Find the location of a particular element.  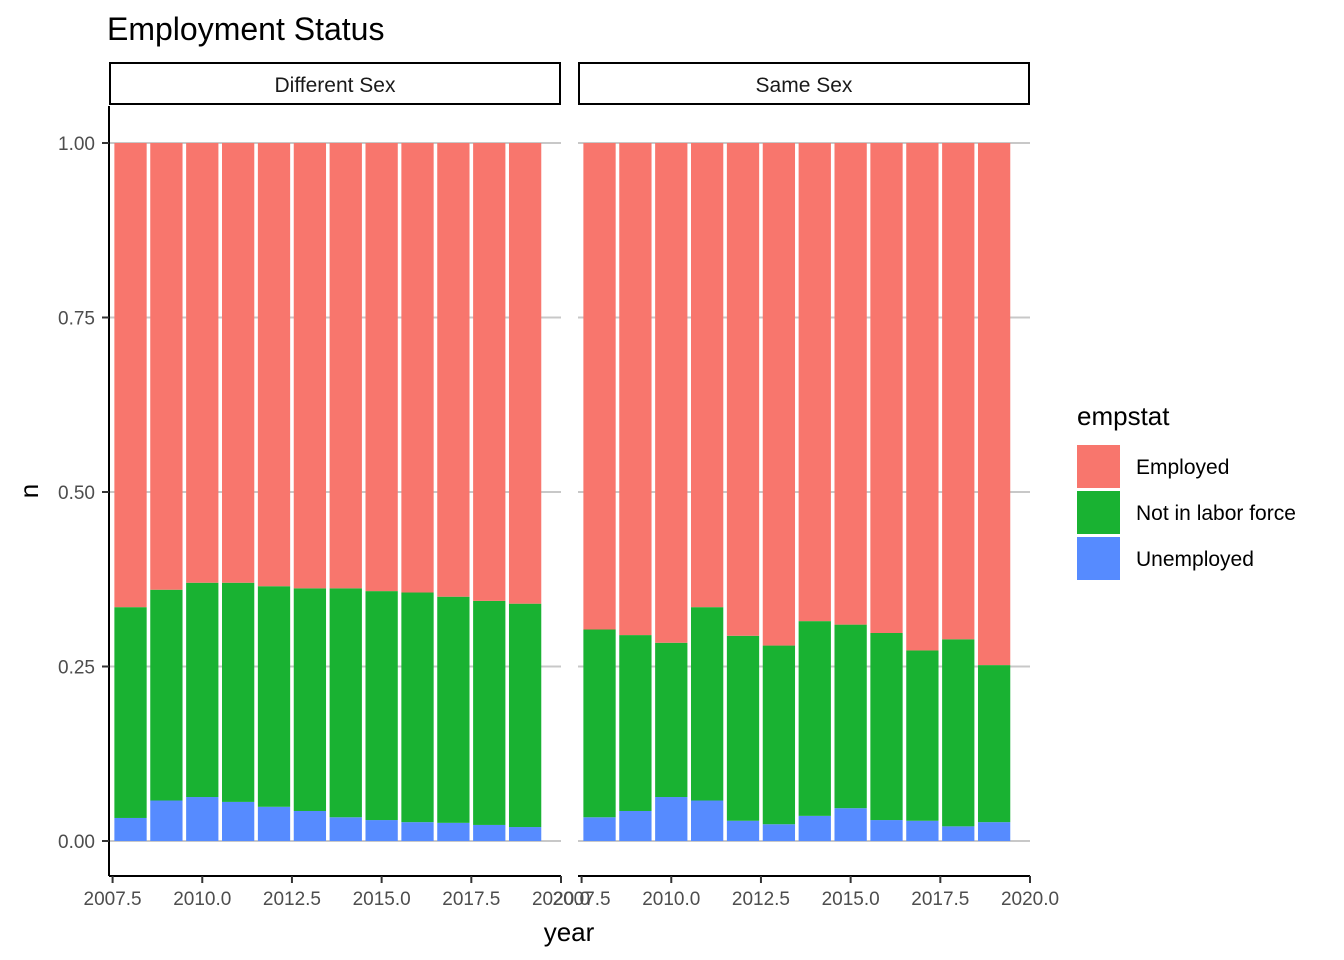

x-tick-label-same-sex-2: 2012.5 is located at coordinates (761, 899).